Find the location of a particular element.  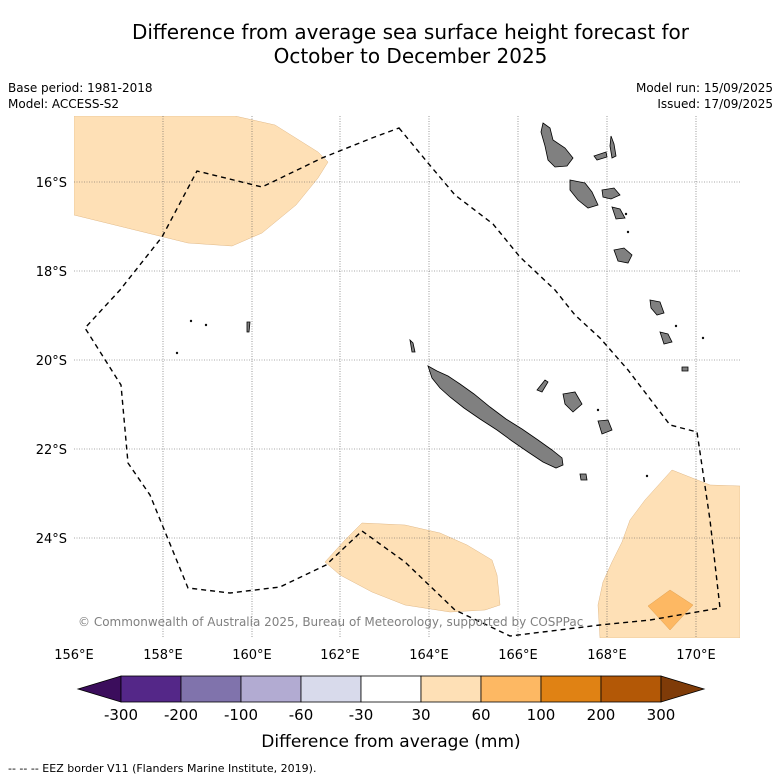

vanuatu-efate is located at coordinates (611, 193).